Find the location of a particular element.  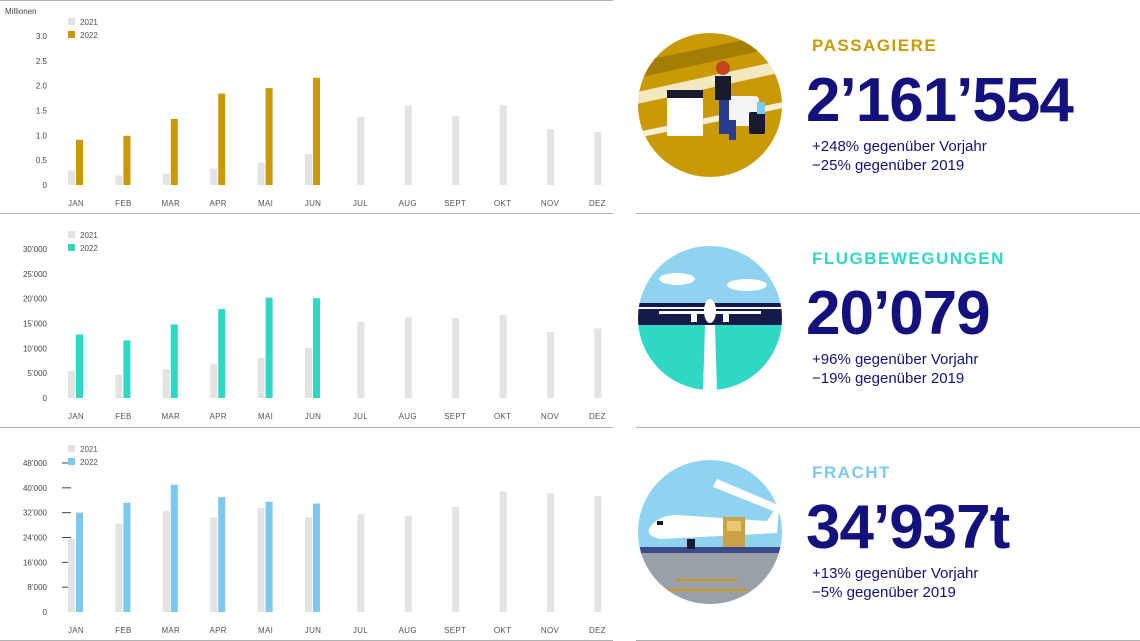

fracht-ytick: 8’000 is located at coordinates (37, 587).